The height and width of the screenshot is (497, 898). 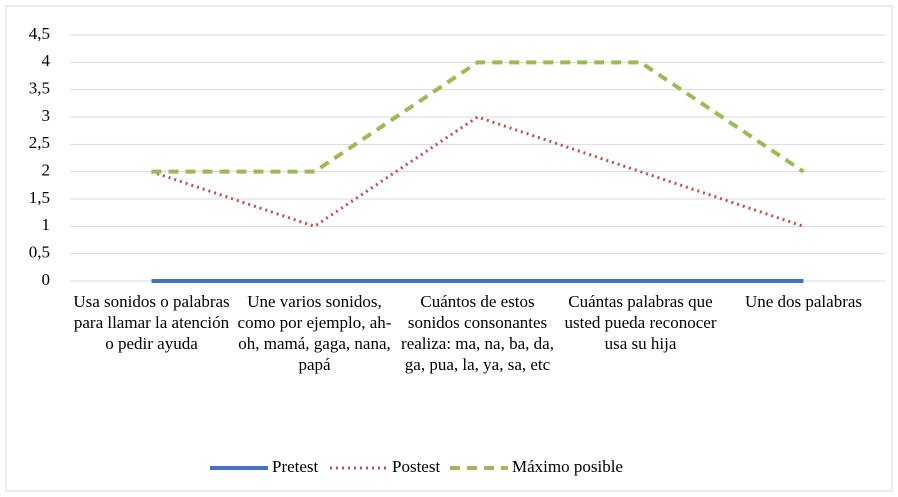 What do you see at coordinates (46, 224) in the screenshot?
I see `y-tick-label: 1` at bounding box center [46, 224].